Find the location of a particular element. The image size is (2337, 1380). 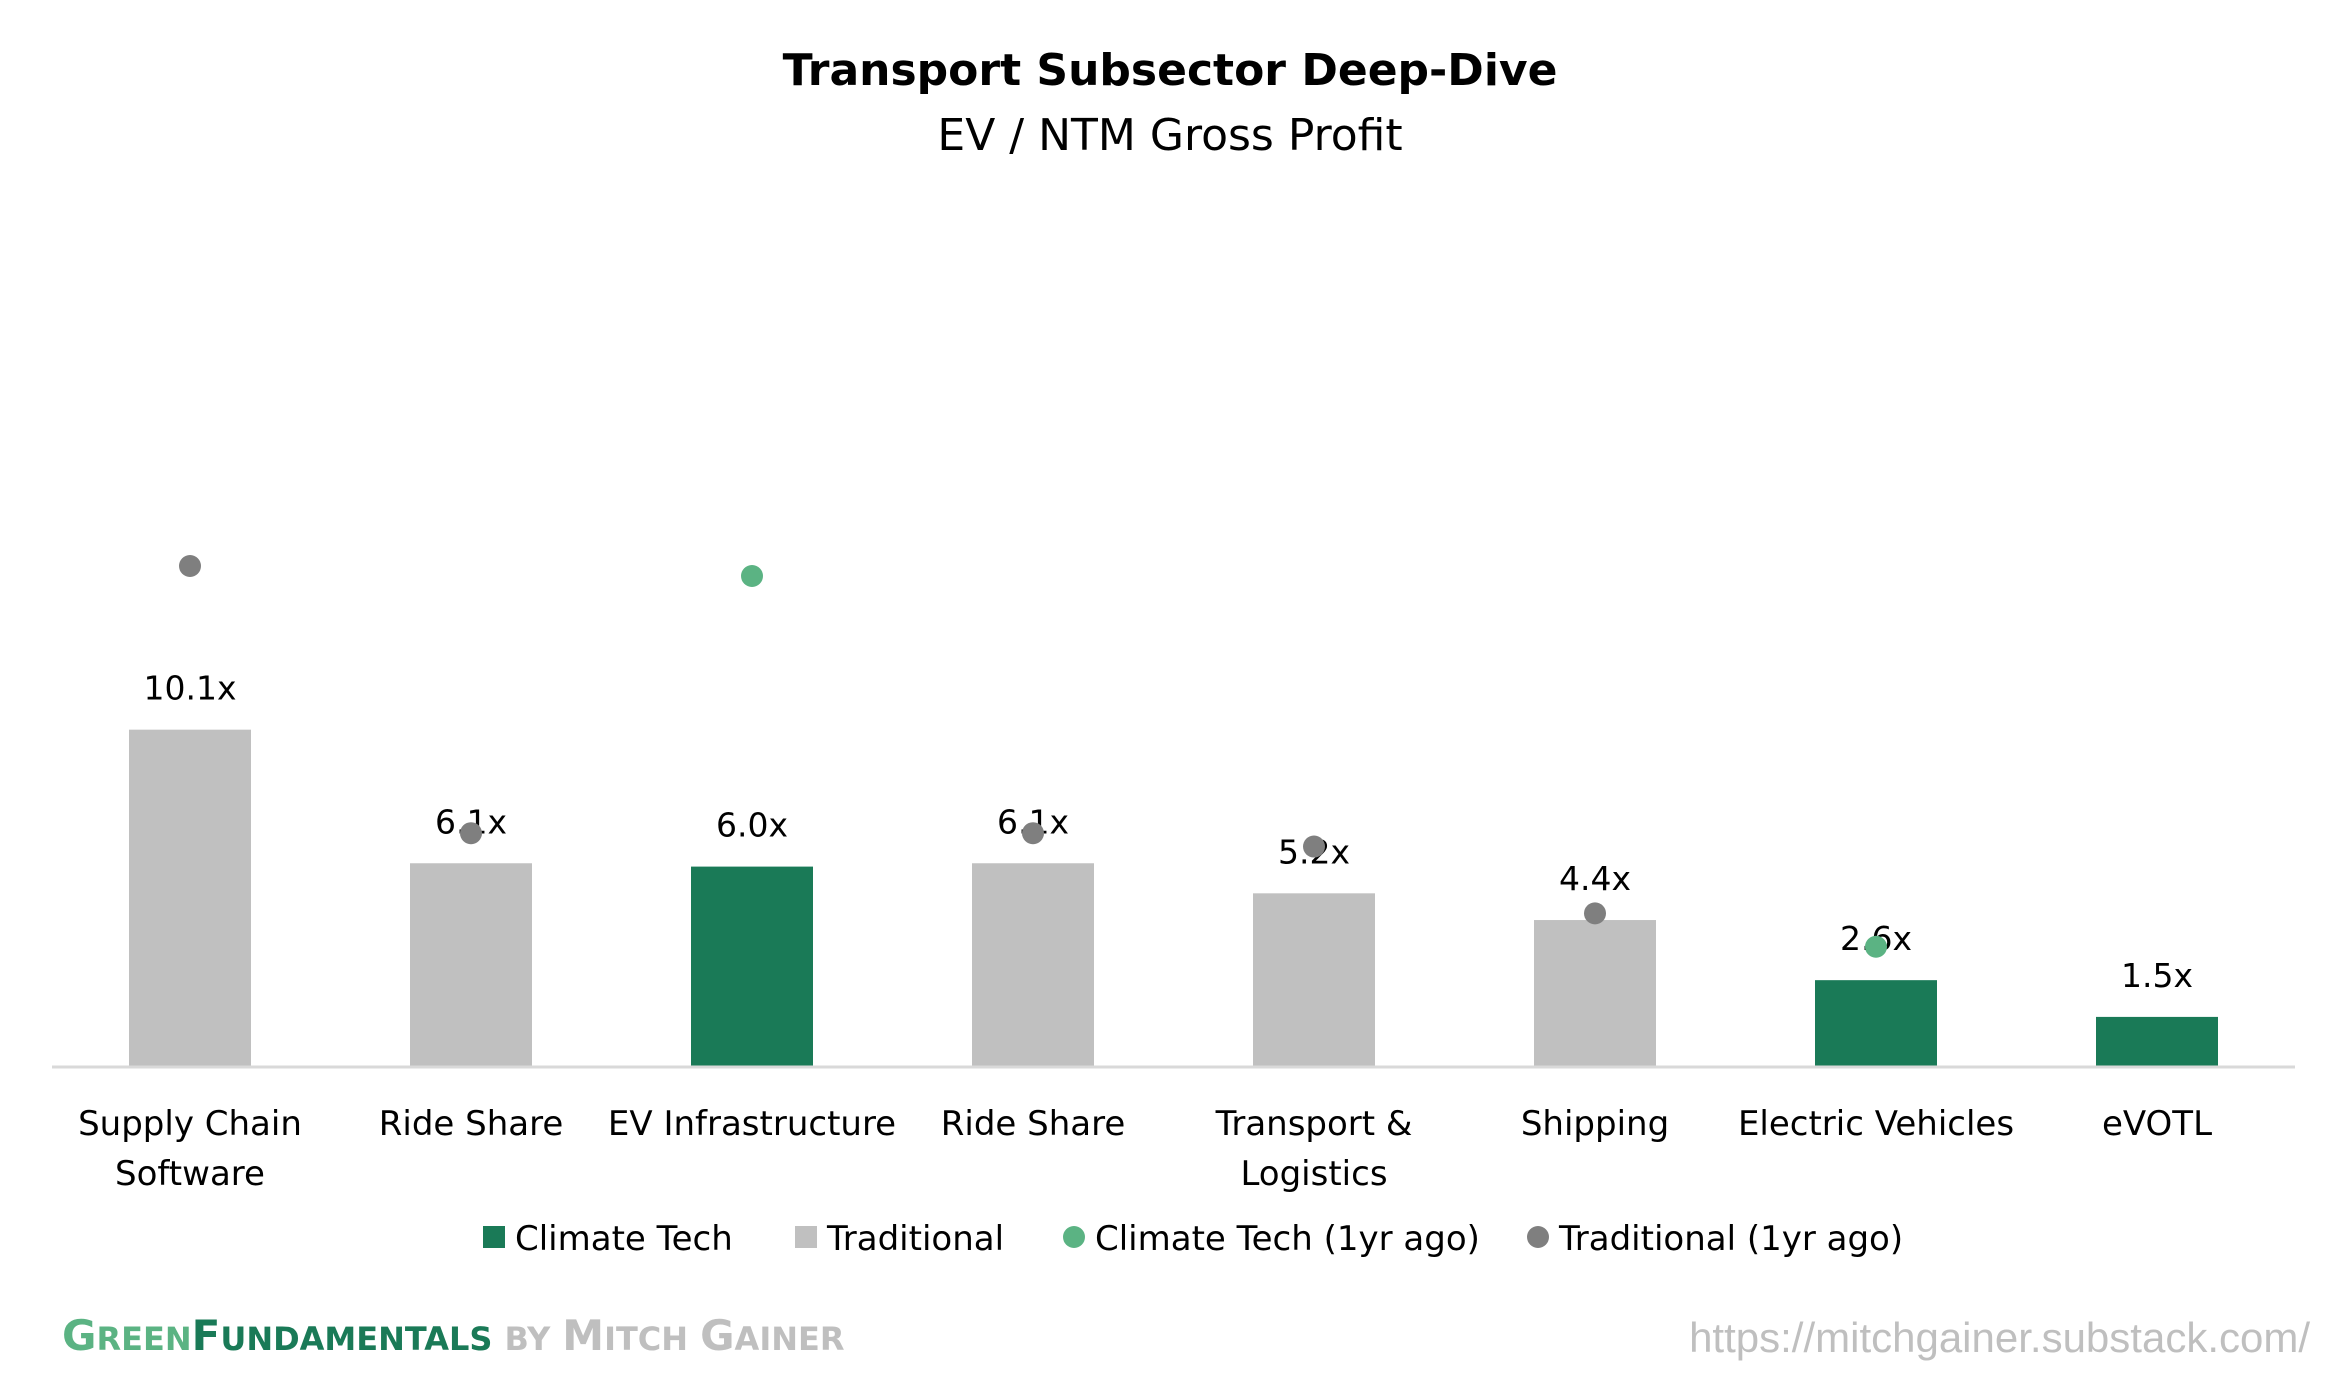

category-label-6: Shipping is located at coordinates (1595, 1124).